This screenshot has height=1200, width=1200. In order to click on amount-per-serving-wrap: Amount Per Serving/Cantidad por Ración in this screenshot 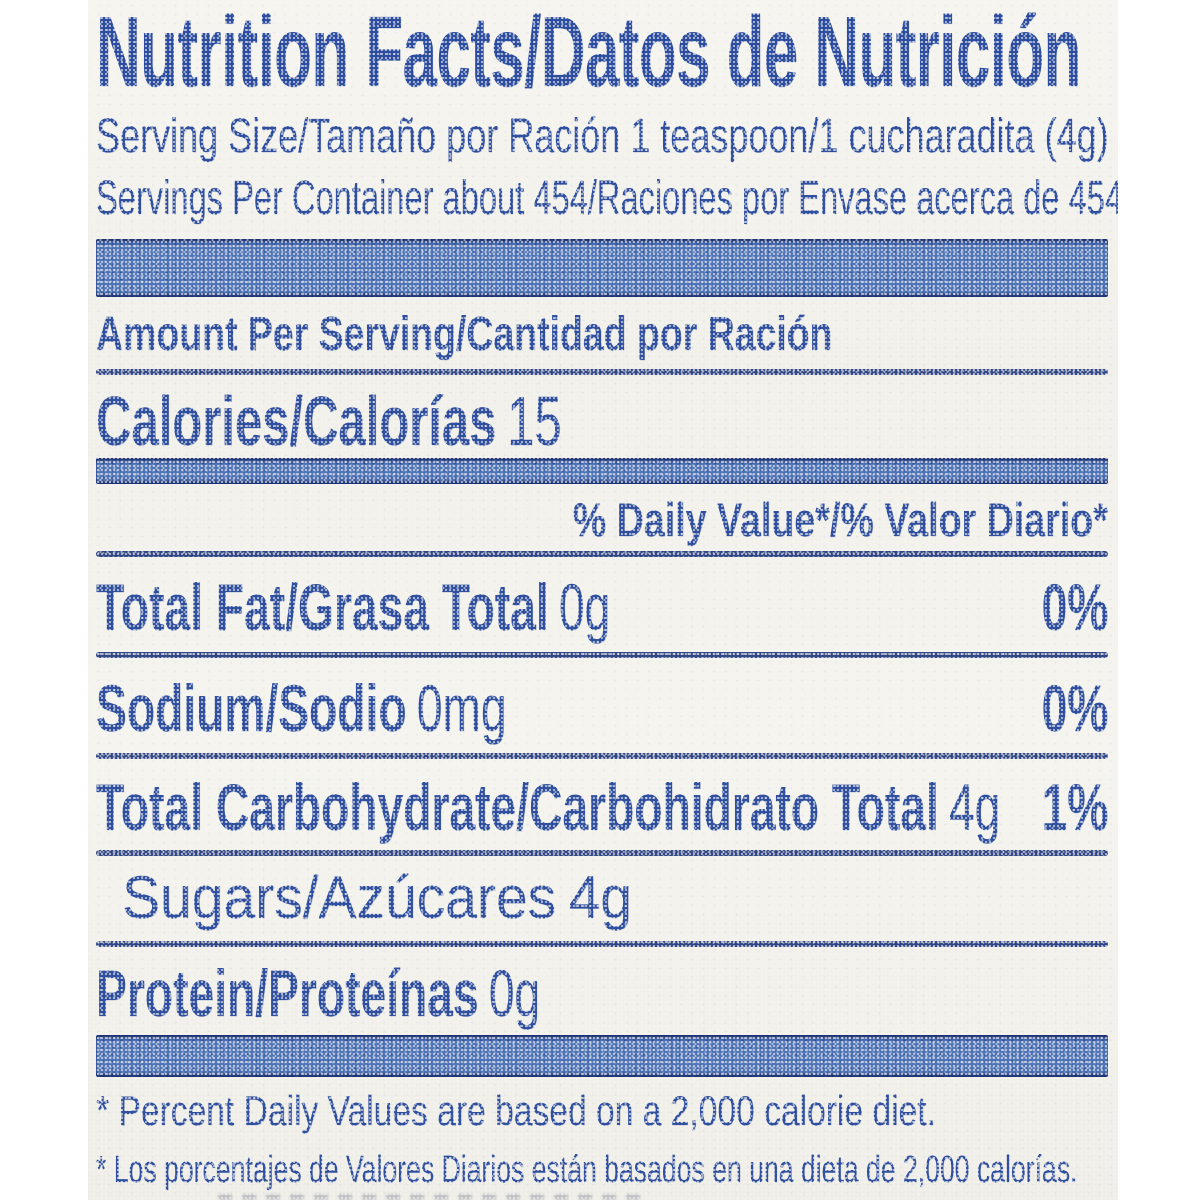, I will do `click(602, 335)`.